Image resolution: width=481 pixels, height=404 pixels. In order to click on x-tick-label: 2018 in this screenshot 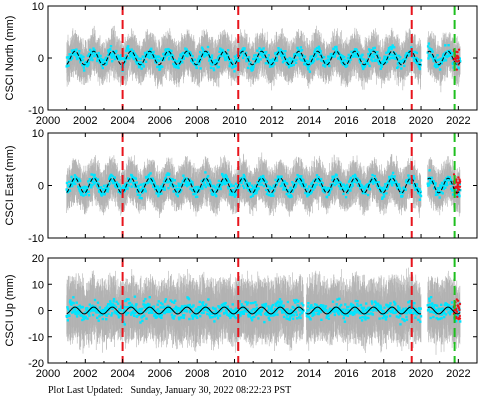, I will do `click(383, 121)`.